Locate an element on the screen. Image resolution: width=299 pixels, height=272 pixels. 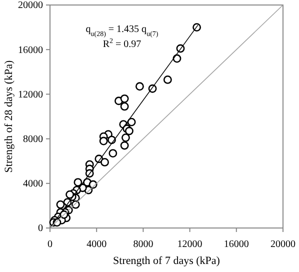
y-tick-label: 0 is located at coordinates (40, 228).